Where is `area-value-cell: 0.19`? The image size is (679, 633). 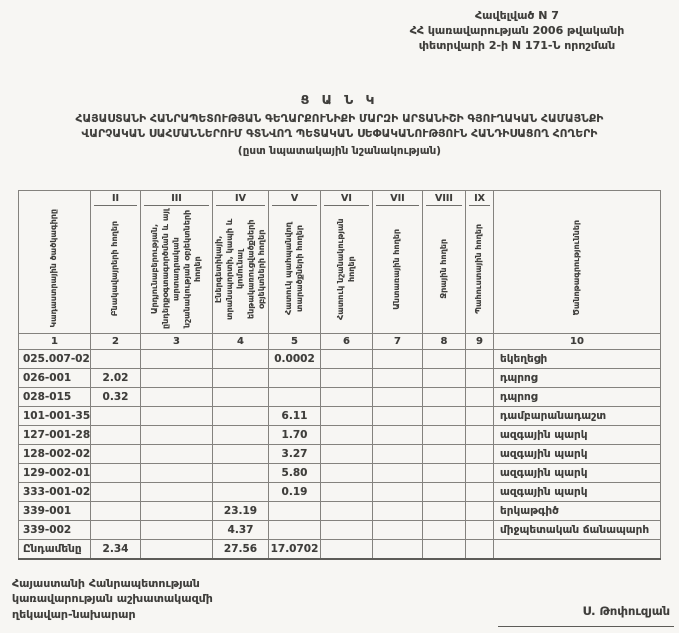 area-value-cell: 0.19 is located at coordinates (294, 492).